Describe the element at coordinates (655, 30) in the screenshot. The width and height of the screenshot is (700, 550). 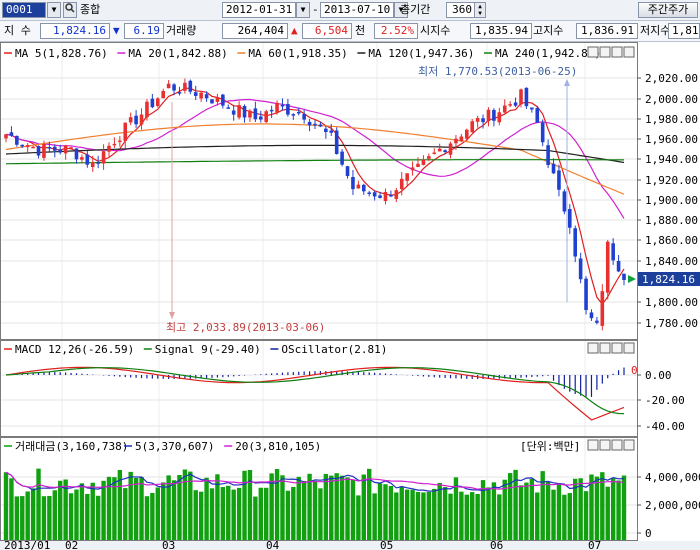
I see `low-label: 저지수` at that location.